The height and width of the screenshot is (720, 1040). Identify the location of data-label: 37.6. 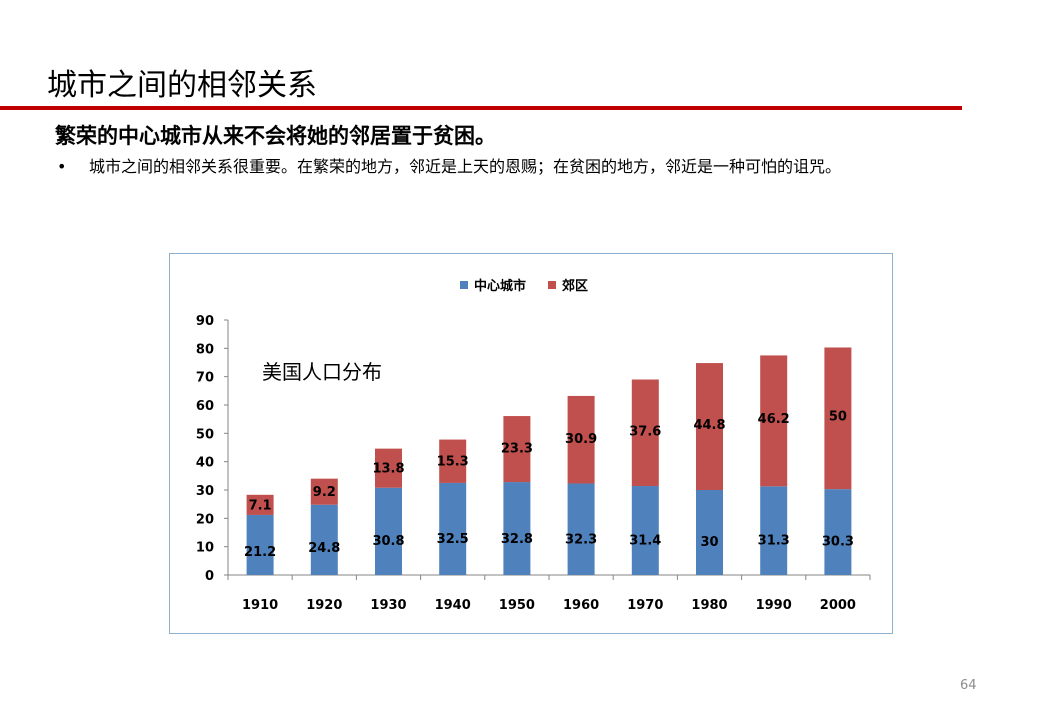
(645, 432).